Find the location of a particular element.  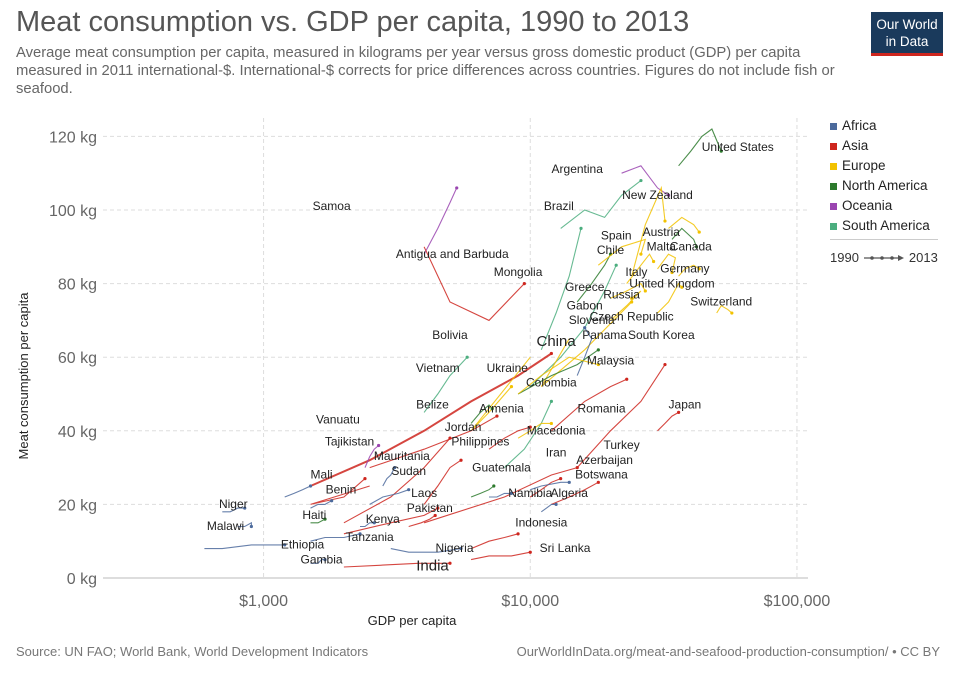

series-switzerland is located at coordinates (725, 309).